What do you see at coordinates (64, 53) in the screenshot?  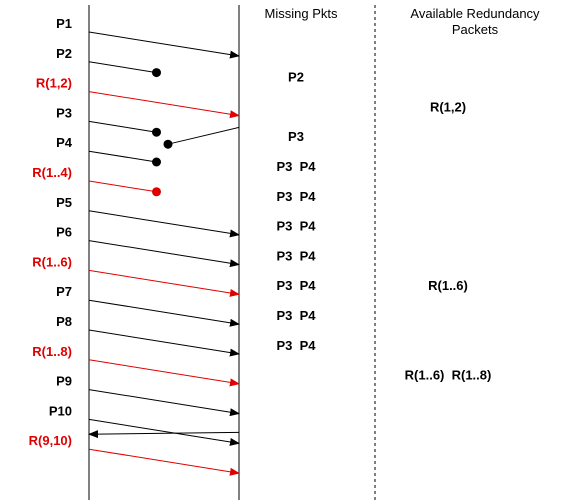 I see `packet-label: P2` at bounding box center [64, 53].